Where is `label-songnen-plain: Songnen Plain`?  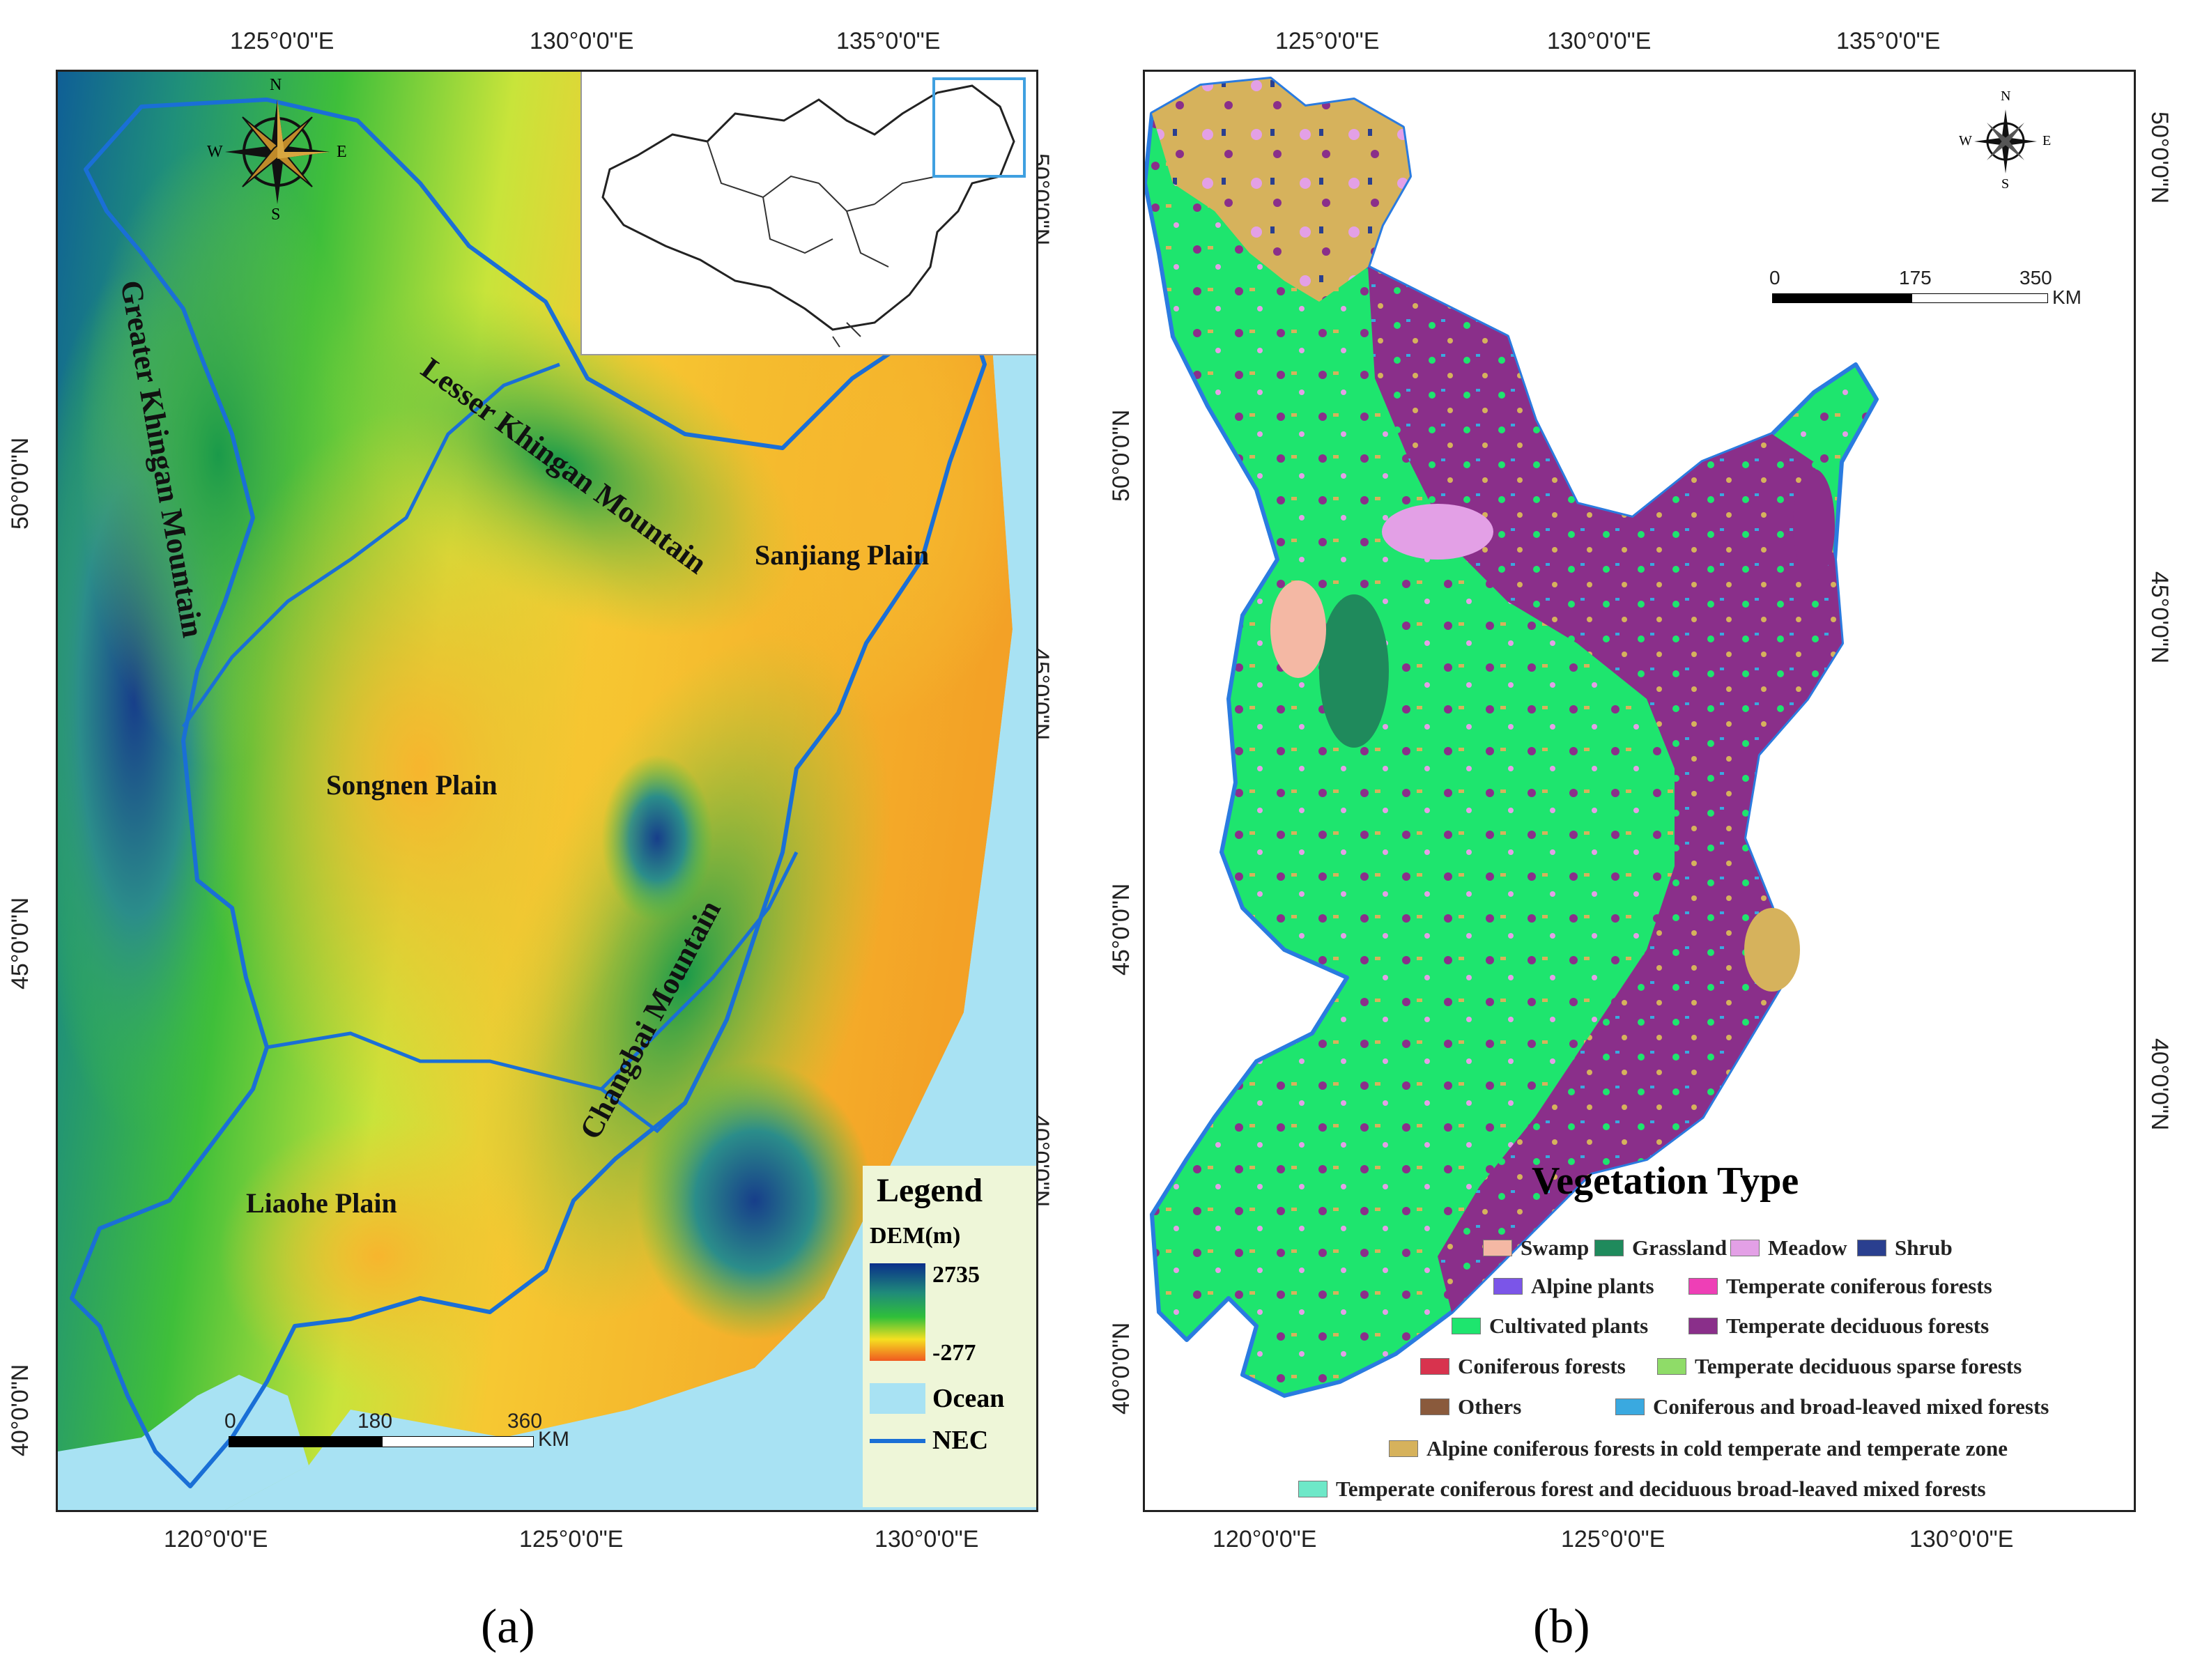
label-songnen-plain: Songnen Plain is located at coordinates (412, 785).